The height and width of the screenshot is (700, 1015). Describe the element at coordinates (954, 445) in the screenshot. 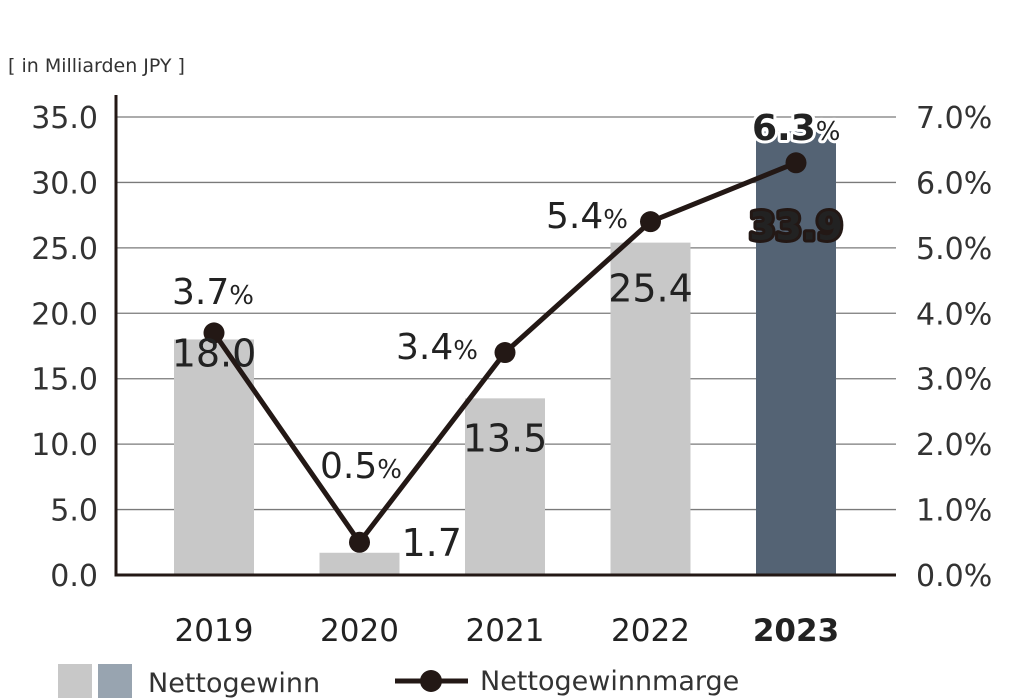

I see `y-right-tick-label: 2.0%` at that location.